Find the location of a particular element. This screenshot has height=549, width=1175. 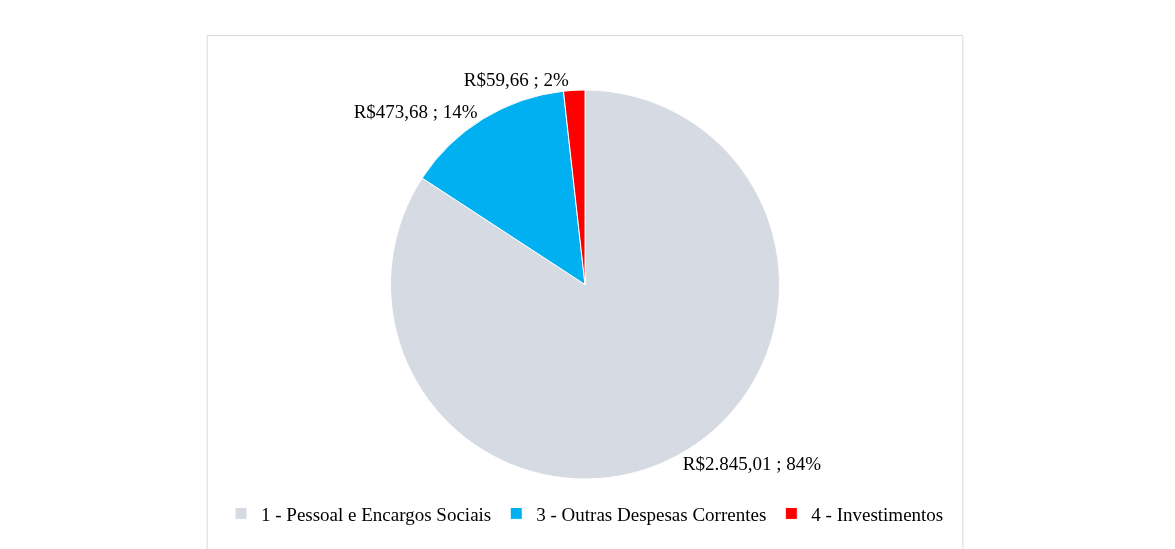

data-label: R$473,68 ; 14% is located at coordinates (415, 111).